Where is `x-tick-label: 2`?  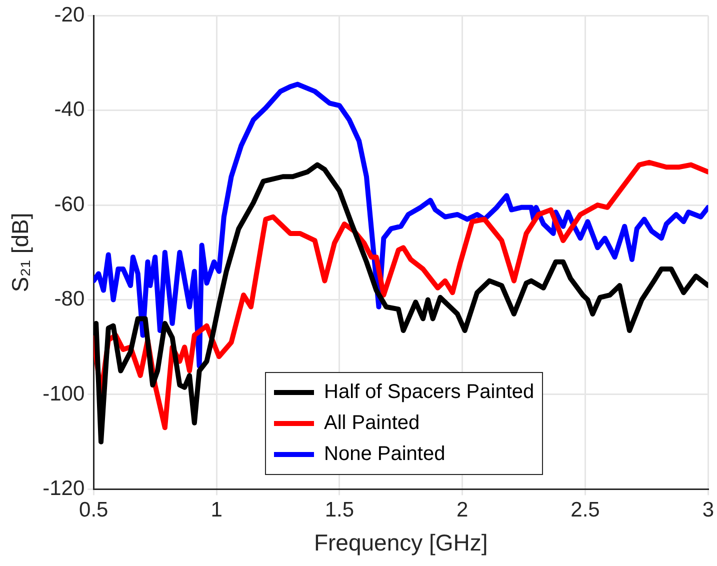
x-tick-label: 2 is located at coordinates (462, 510).